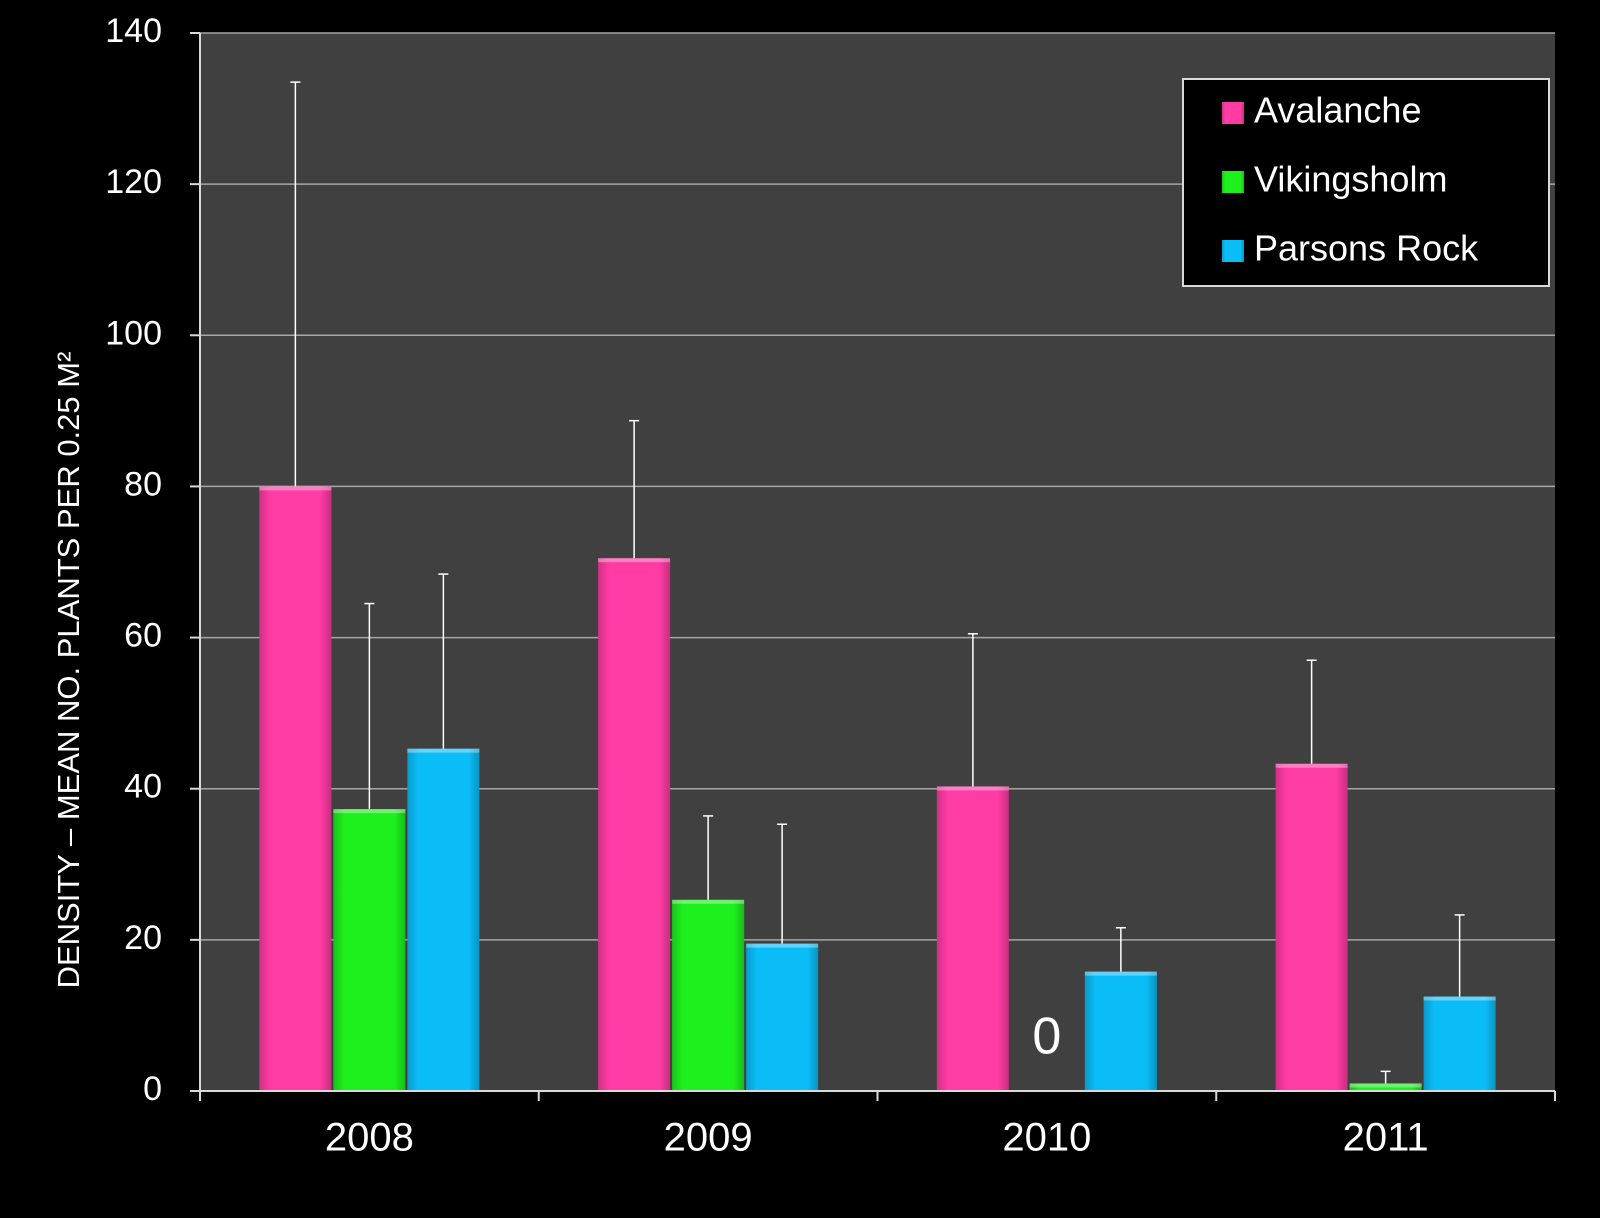  I want to click on x-tick-labels: 2008 2009 2010 2011, so click(877, 1138).